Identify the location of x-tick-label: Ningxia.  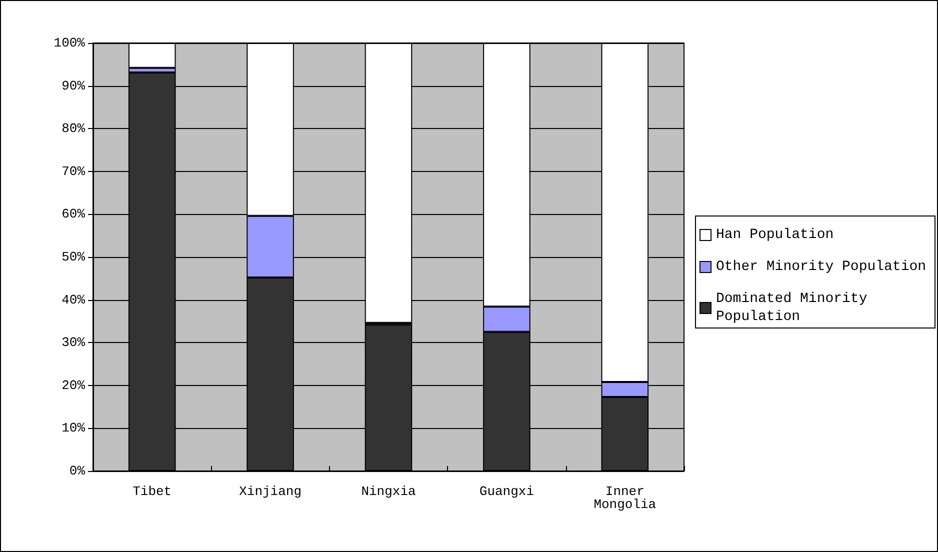
(388, 491).